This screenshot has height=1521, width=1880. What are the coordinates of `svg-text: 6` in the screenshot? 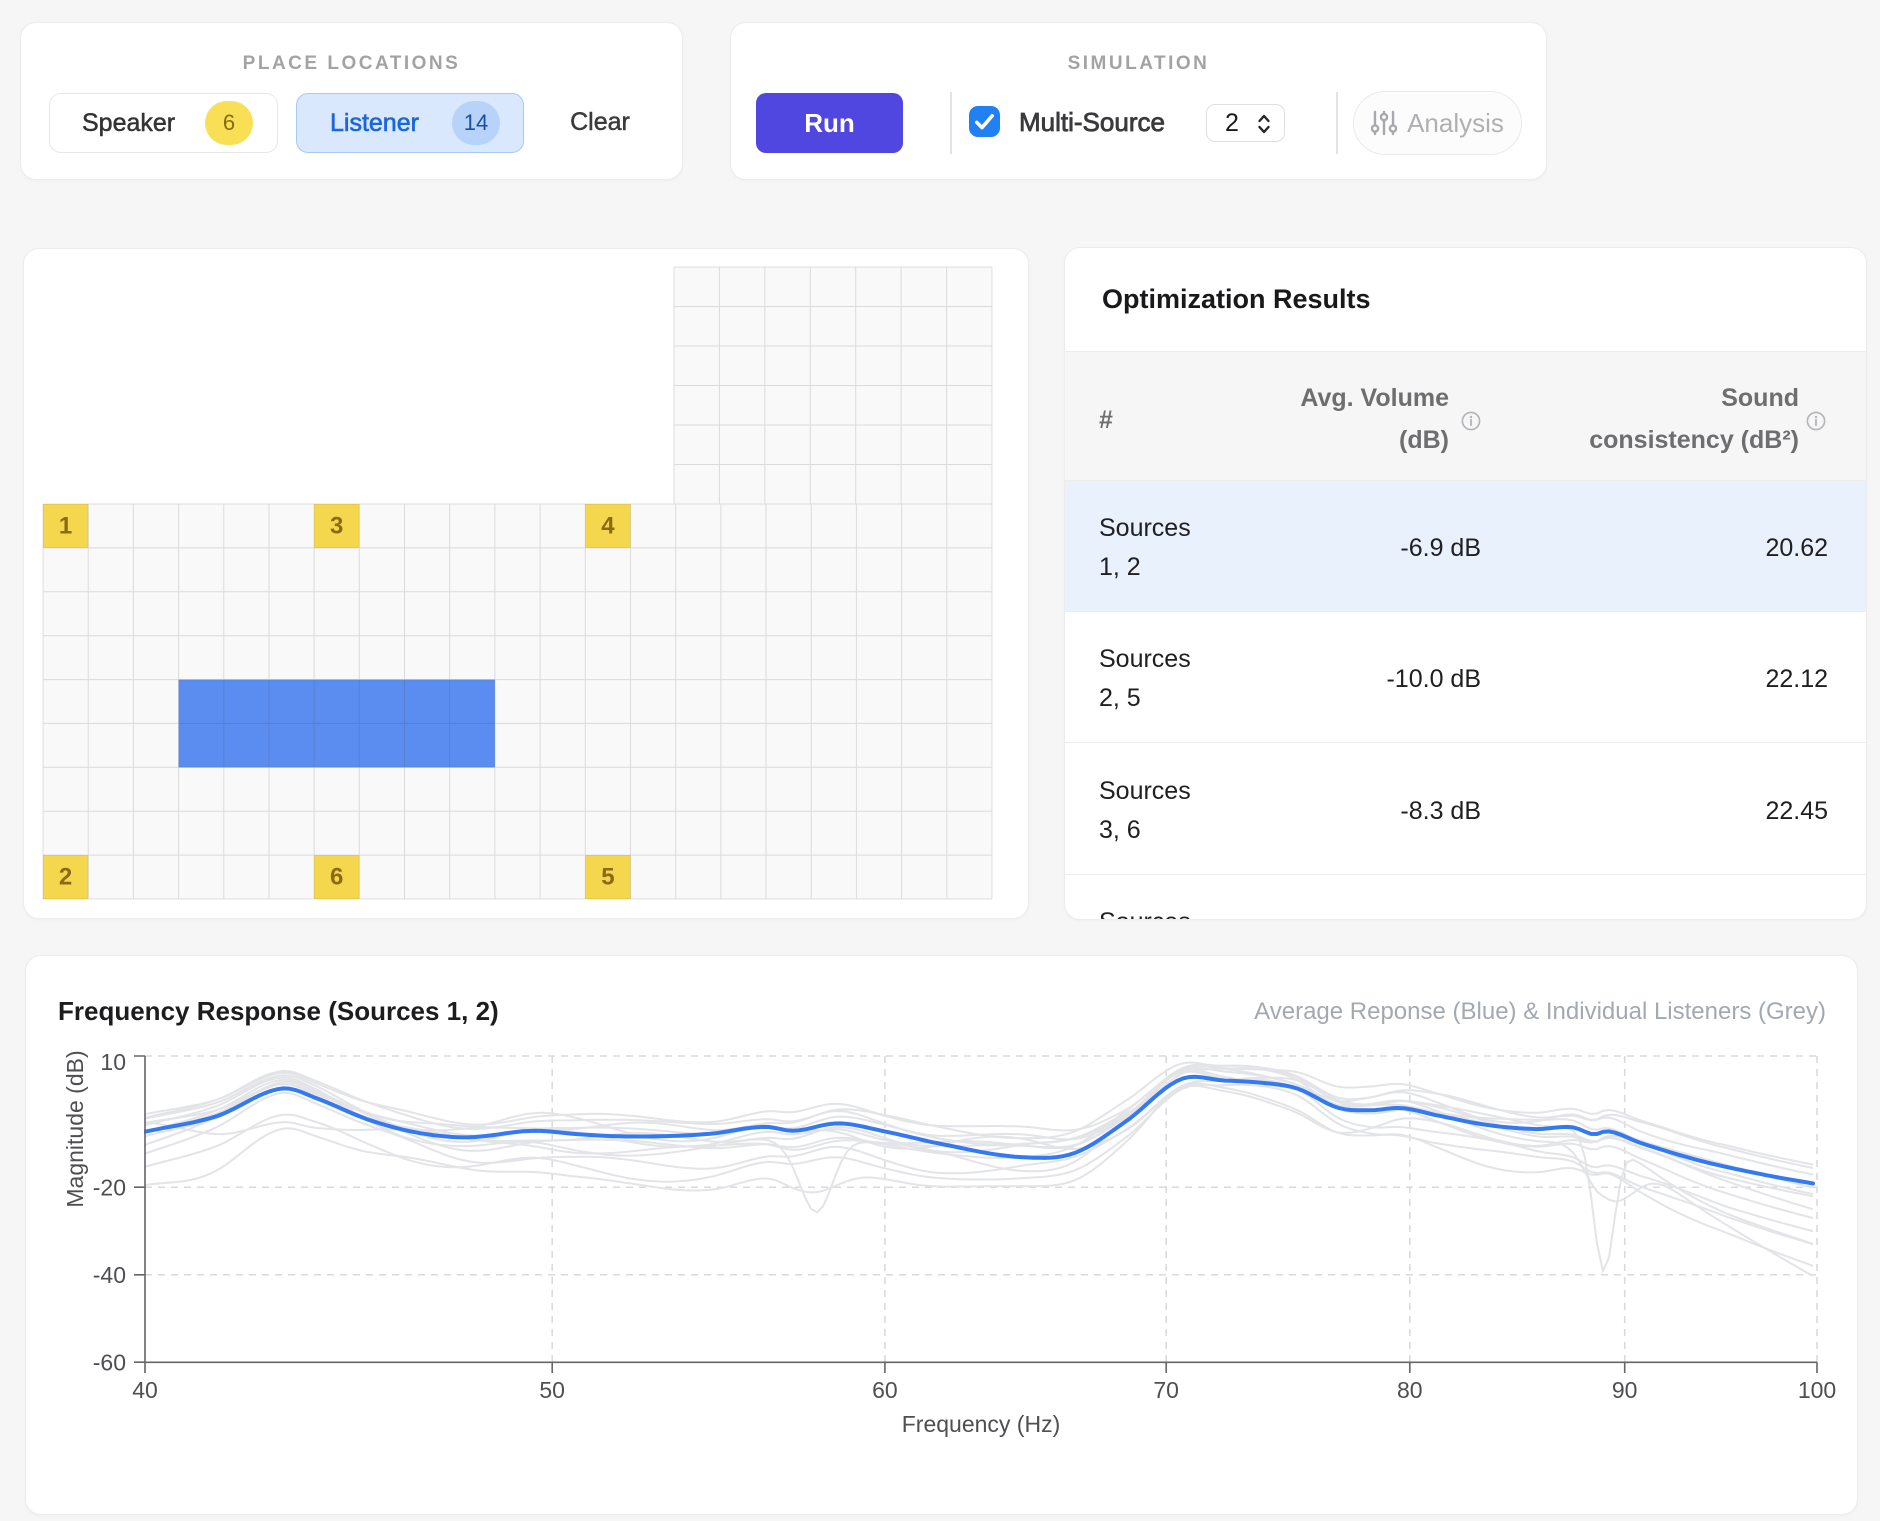 It's located at (336, 877).